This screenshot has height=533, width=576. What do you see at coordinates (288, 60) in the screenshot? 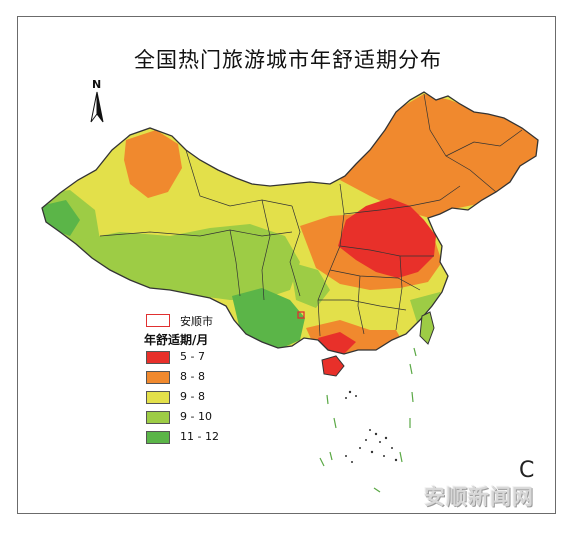
I see `map-title: 全国热门旅游城市年舒适期分布` at bounding box center [288, 60].